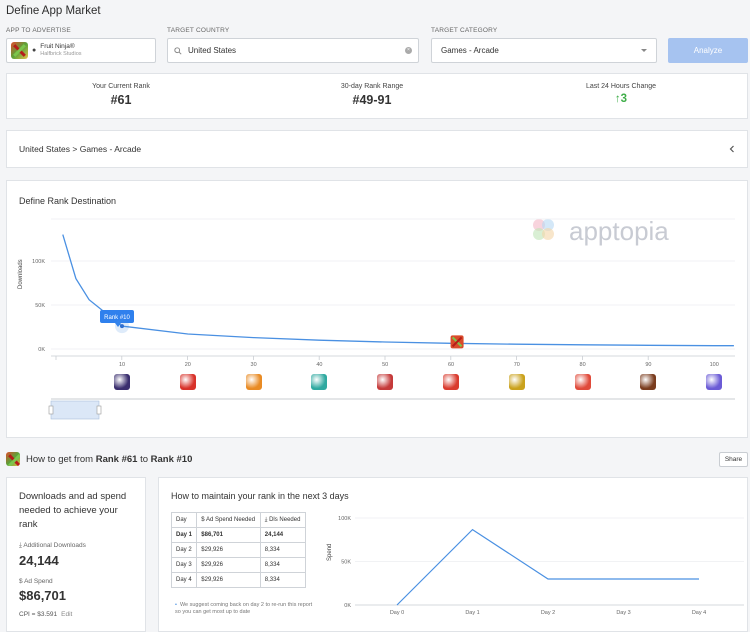  I want to click on share-button: Share, so click(733, 459).